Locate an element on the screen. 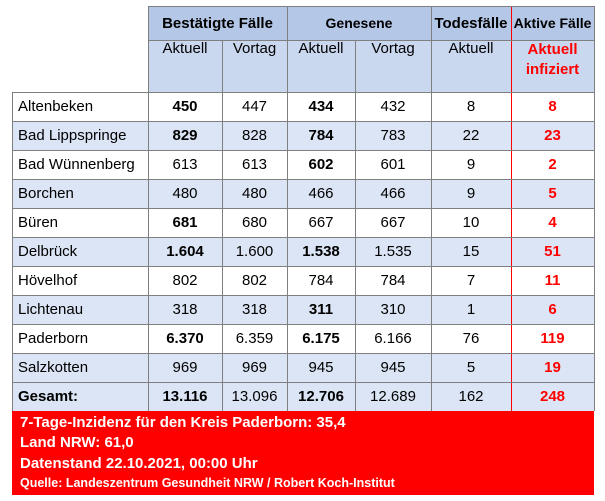 Image resolution: width=605 pixels, height=501 pixels. municipality-name: Büren is located at coordinates (38, 222).